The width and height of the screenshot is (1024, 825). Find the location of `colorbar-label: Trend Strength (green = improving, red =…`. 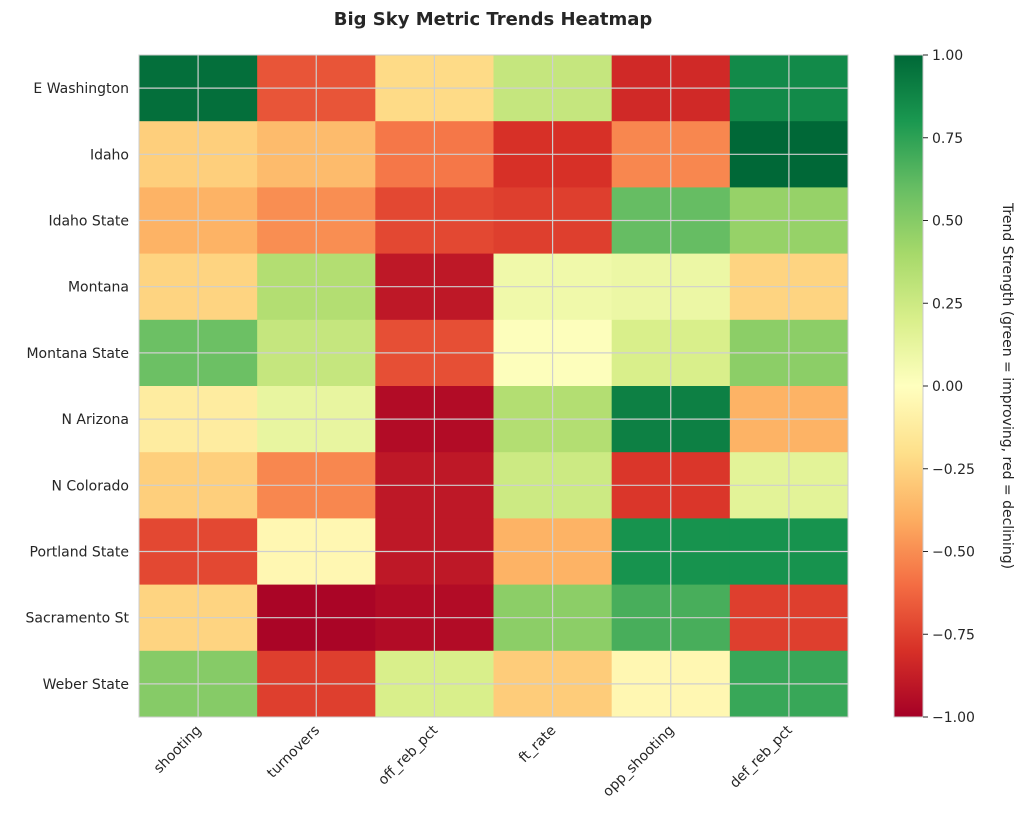

colorbar-label: Trend Strength (green = improving, red =… is located at coordinates (1007, 385).